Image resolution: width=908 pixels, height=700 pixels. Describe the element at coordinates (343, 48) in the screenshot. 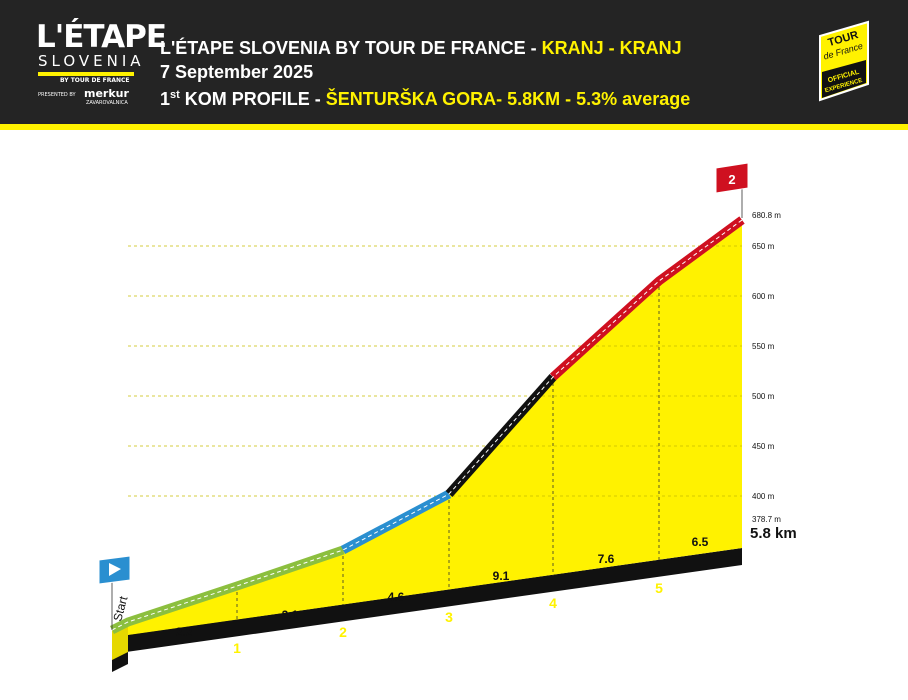

I see `event-title: L'ÉTAPE SLOVENIA BY TOUR DE FRANCE` at that location.